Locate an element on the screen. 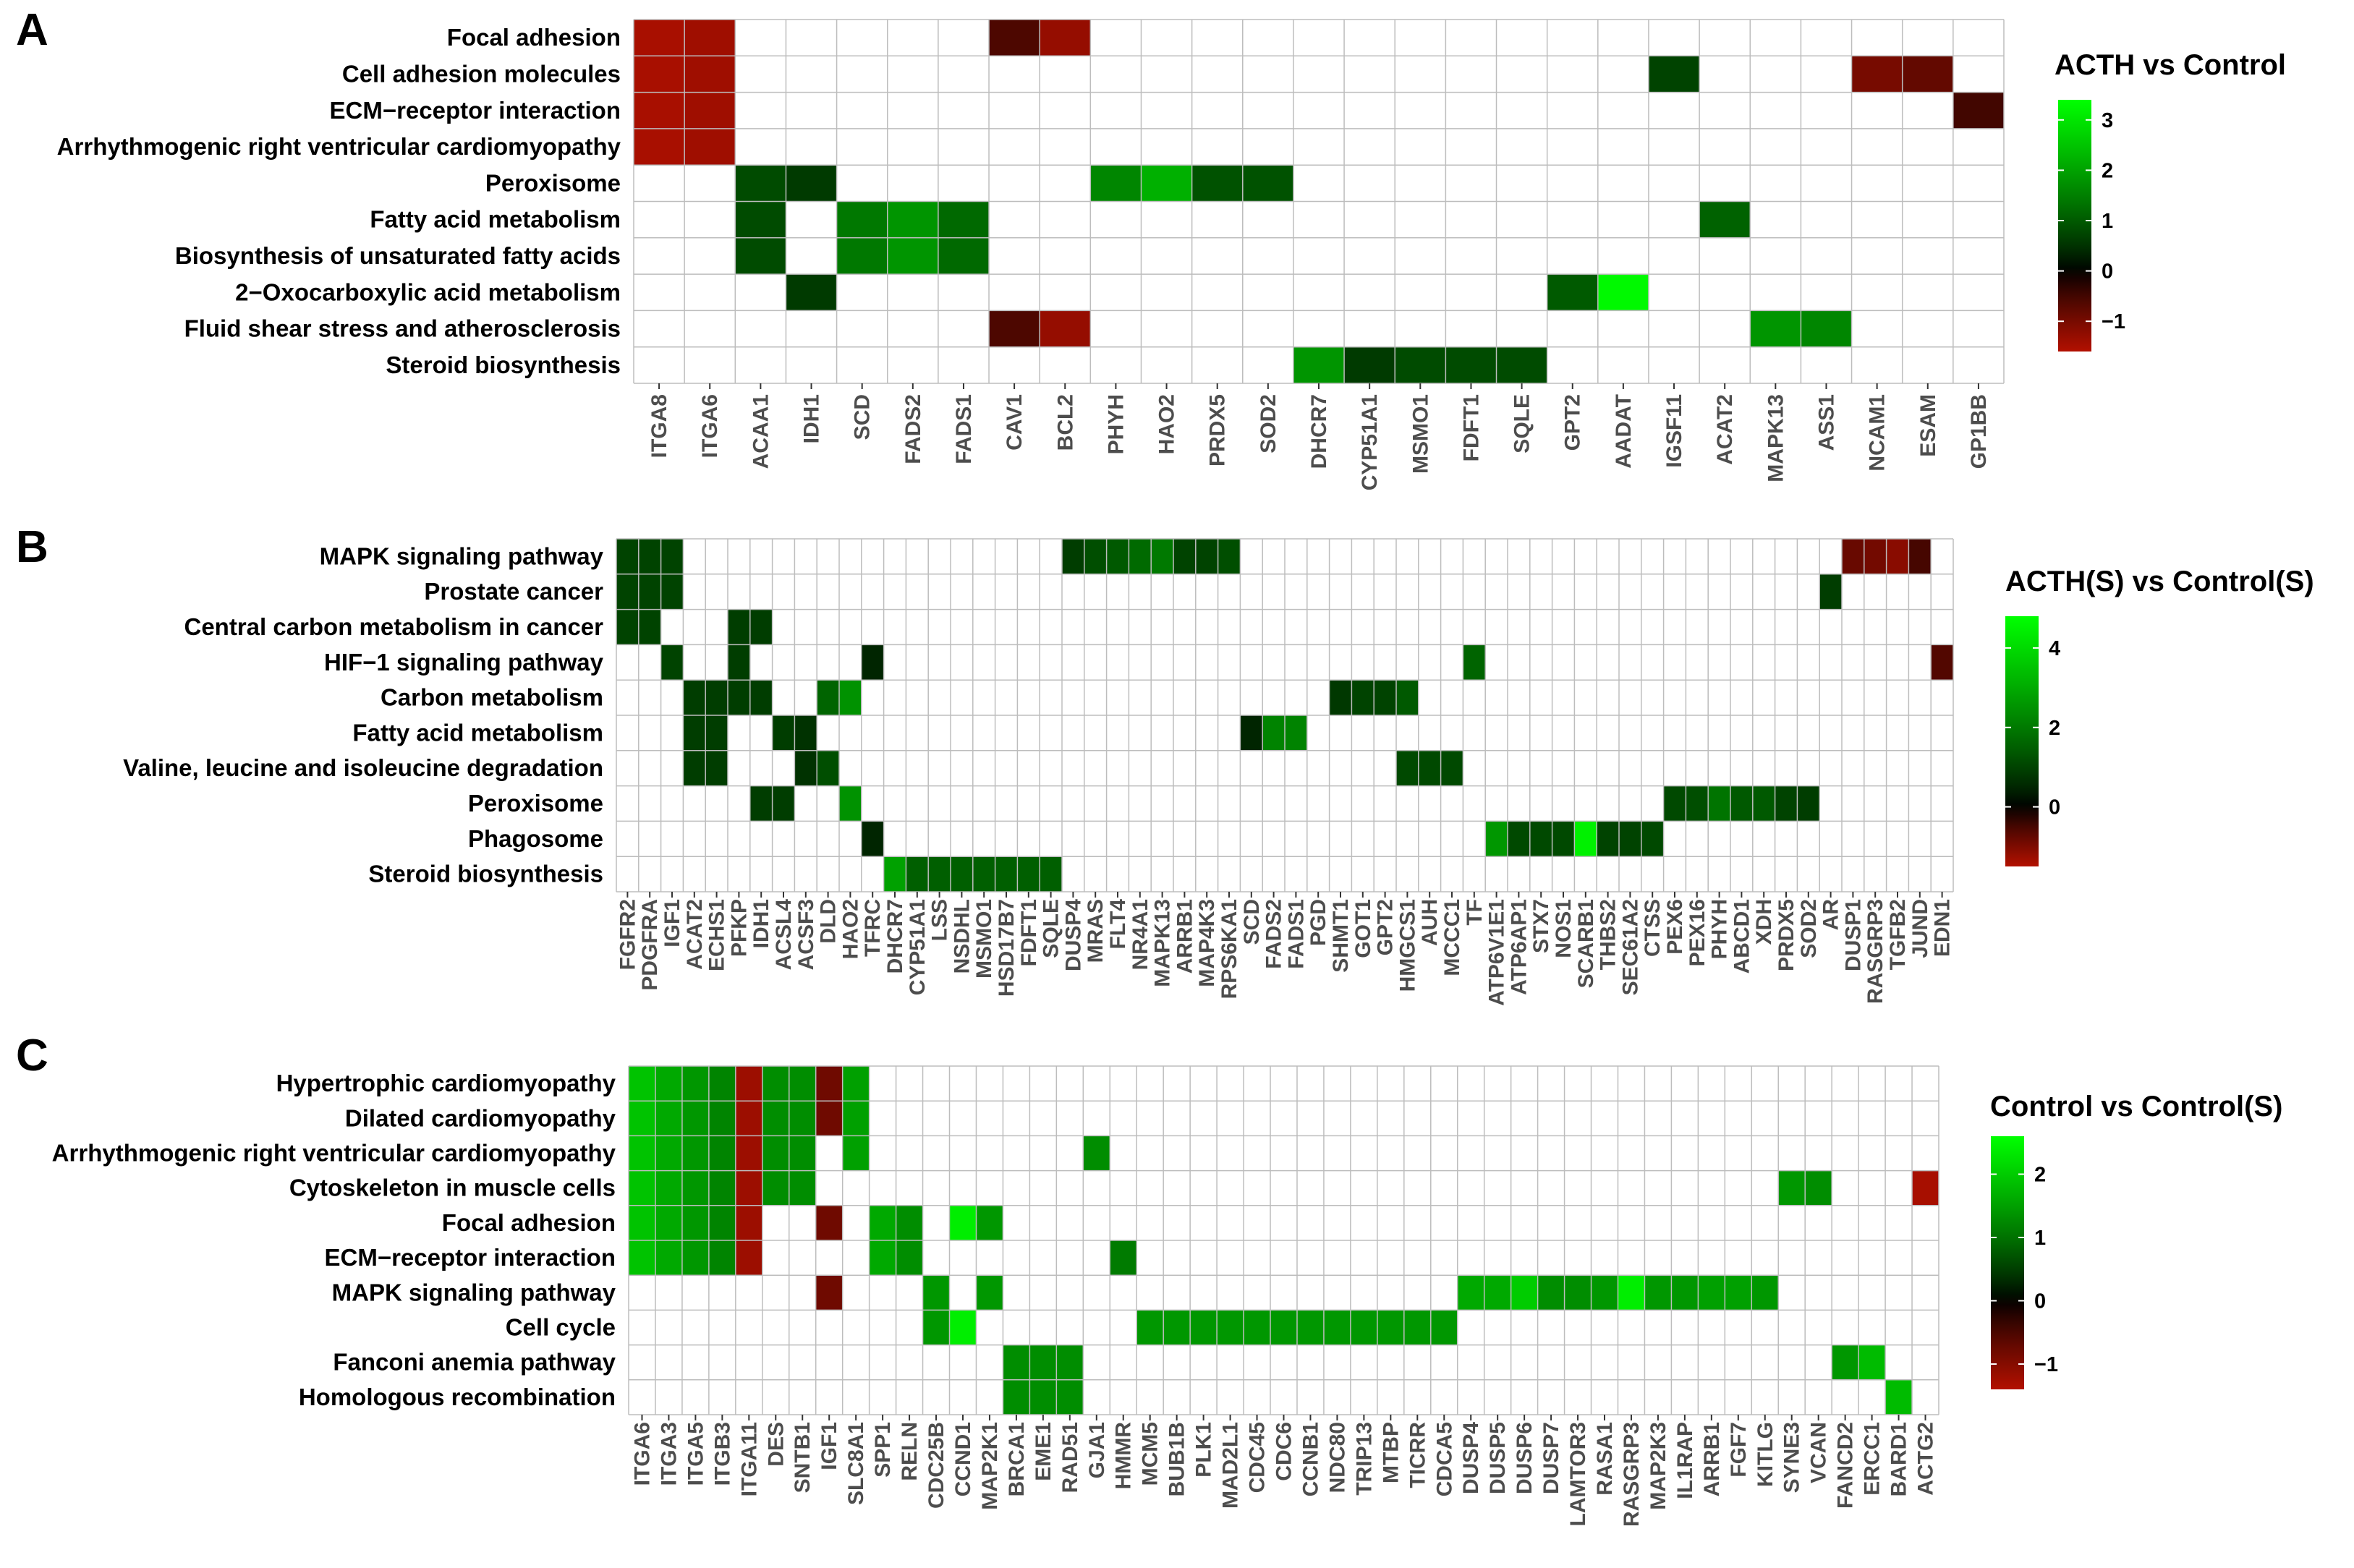 This screenshot has height=1568, width=2354. legend-tick-label: 2 is located at coordinates (2107, 170).